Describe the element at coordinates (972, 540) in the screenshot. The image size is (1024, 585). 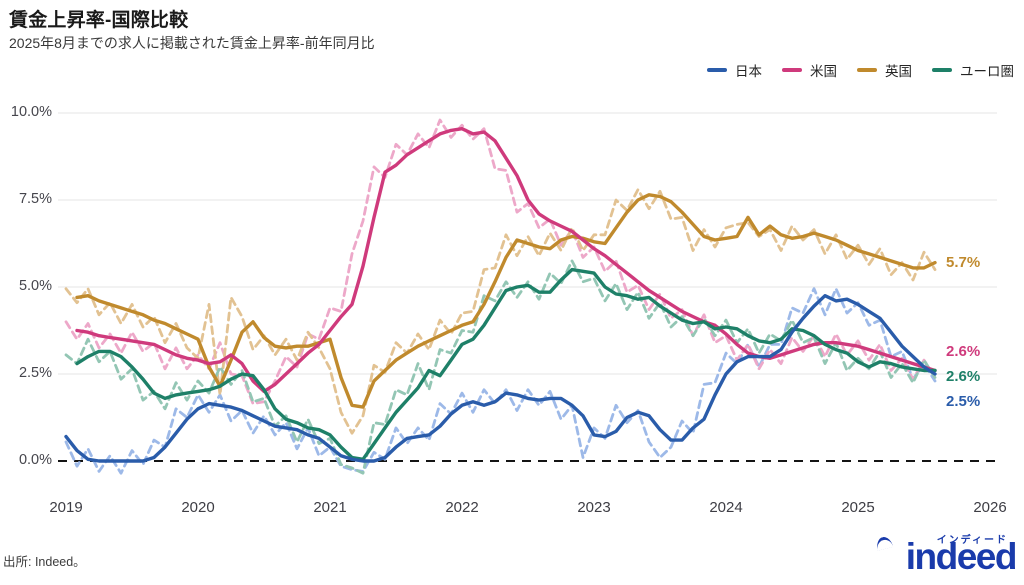
I see `indeed-logo-katakana: インディード` at that location.